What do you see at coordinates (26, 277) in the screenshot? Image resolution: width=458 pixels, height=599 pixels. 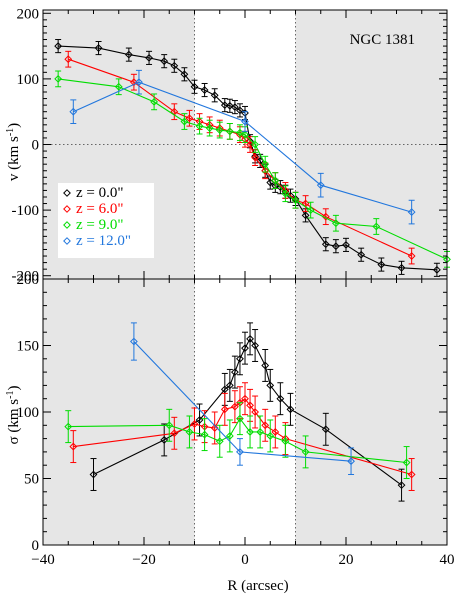 I see `y-tick-label: -200` at bounding box center [26, 277].